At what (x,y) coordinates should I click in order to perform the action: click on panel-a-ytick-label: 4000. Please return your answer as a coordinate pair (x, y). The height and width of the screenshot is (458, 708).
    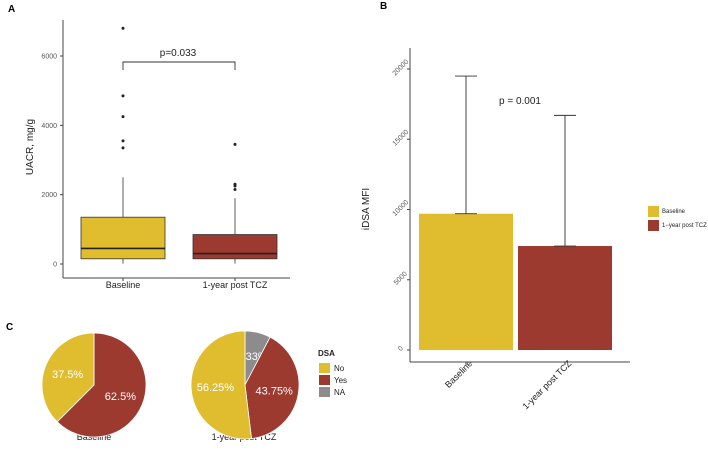
    Looking at the image, I should click on (49, 126).